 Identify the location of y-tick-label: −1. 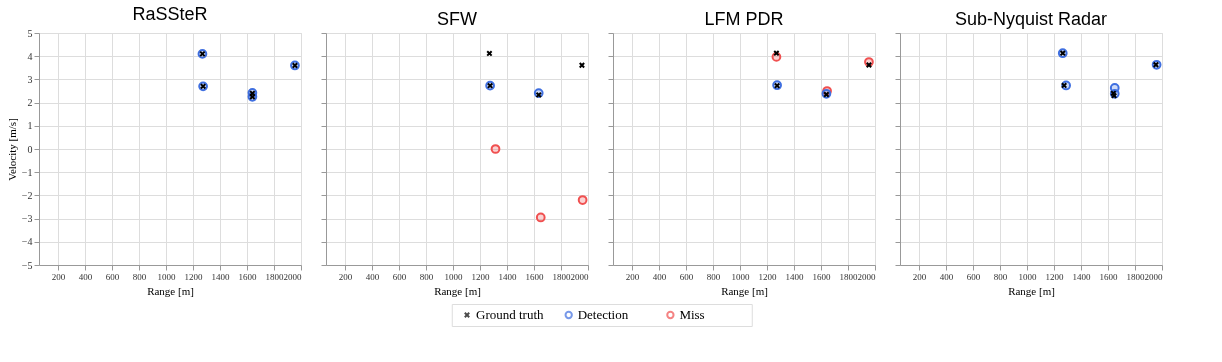
(27, 172).